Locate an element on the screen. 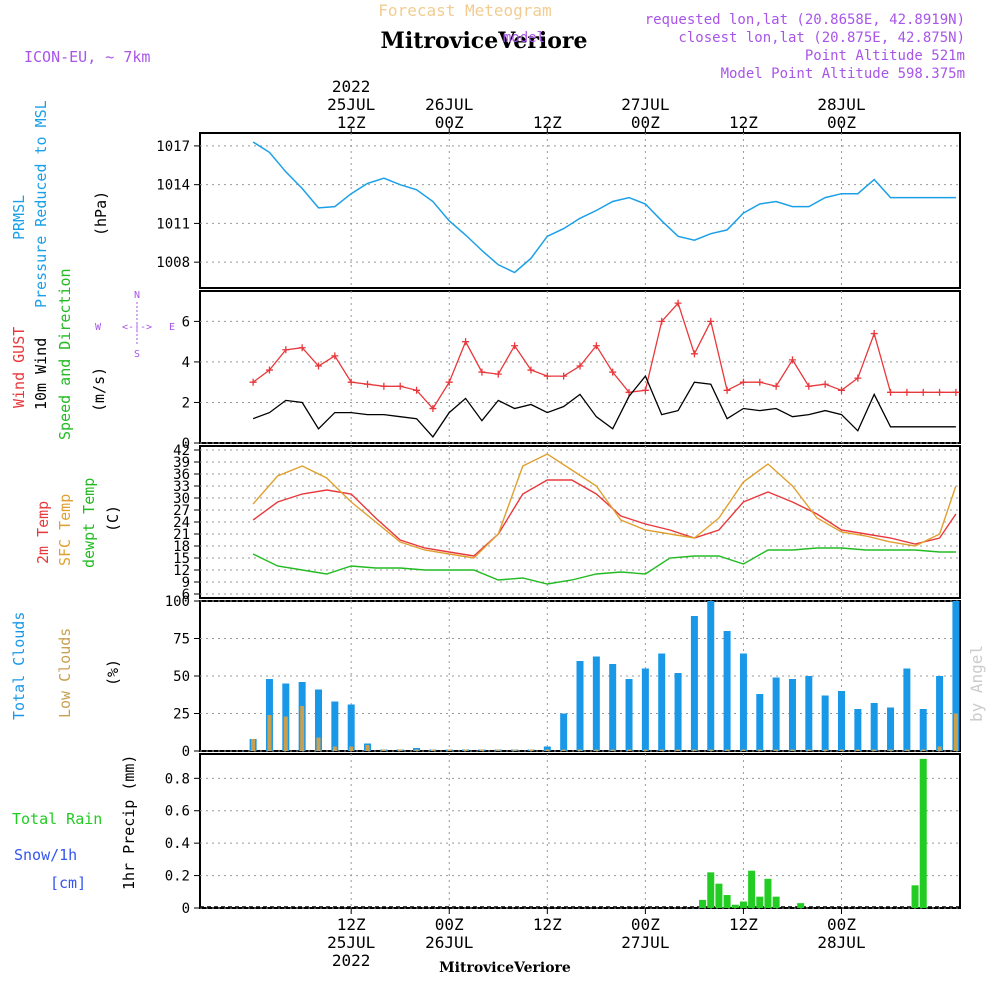 The image size is (1000, 1000). precip-unit: 1hr Precip (mm) is located at coordinates (129, 822).